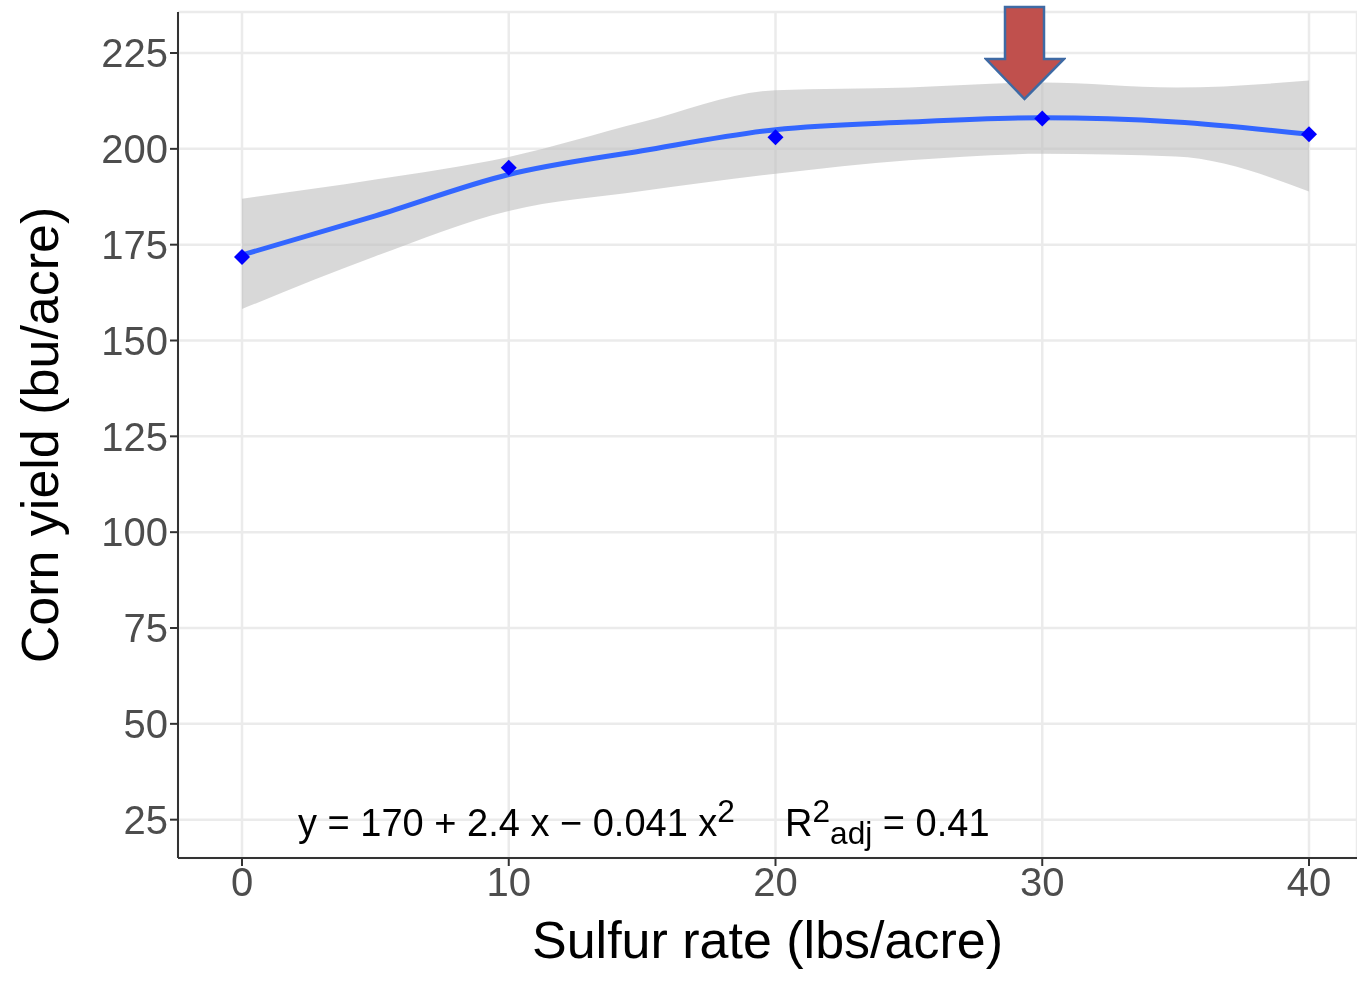  I want to click on y-tick-label: 75, so click(145, 628).